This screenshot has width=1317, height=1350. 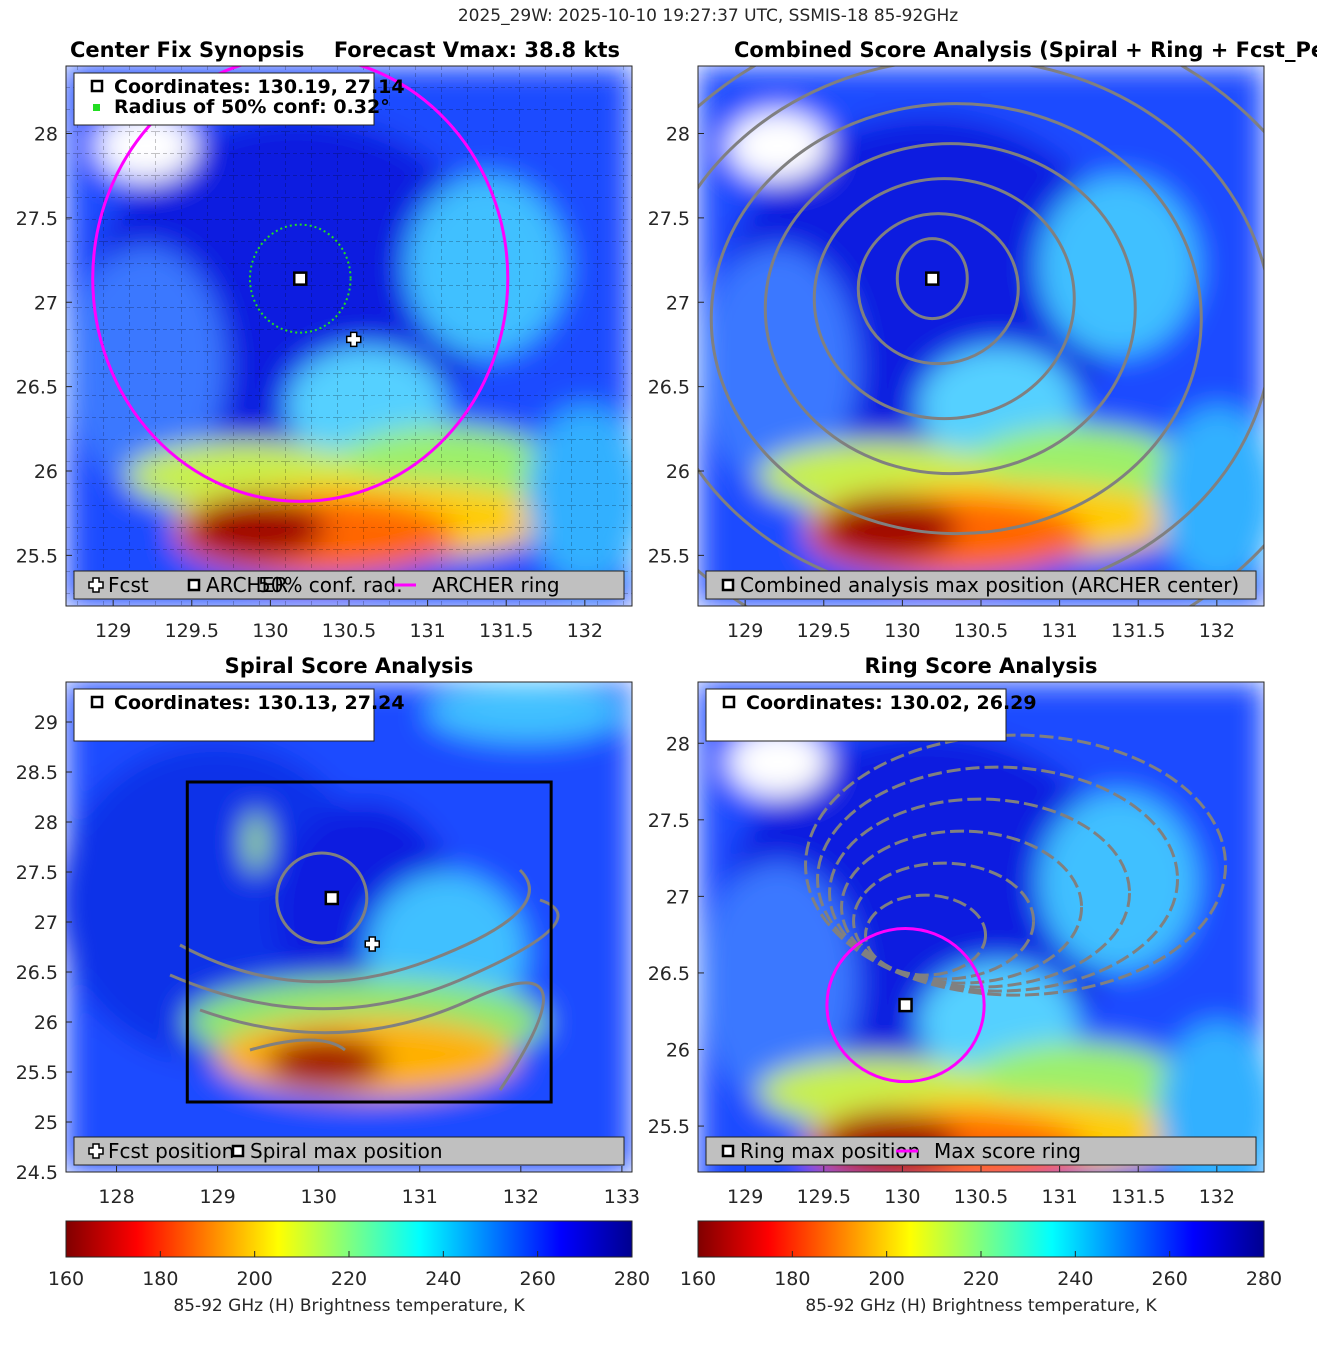 I want to click on p1-xtick-label: 131.5, so click(x=506, y=631).